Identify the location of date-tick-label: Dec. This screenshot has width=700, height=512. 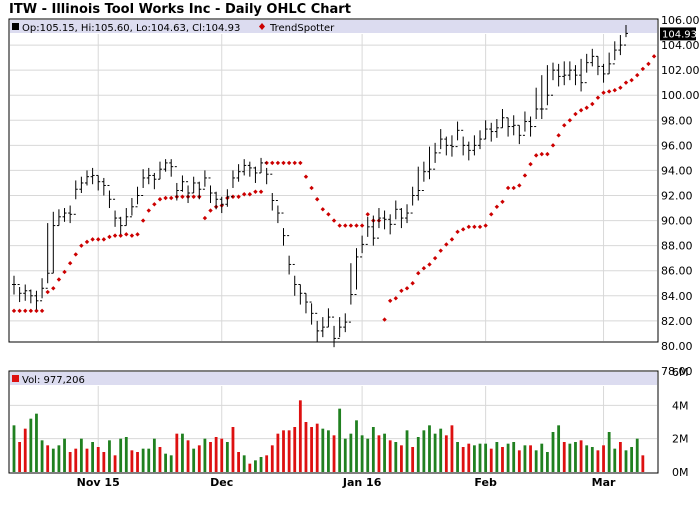
(221, 482).